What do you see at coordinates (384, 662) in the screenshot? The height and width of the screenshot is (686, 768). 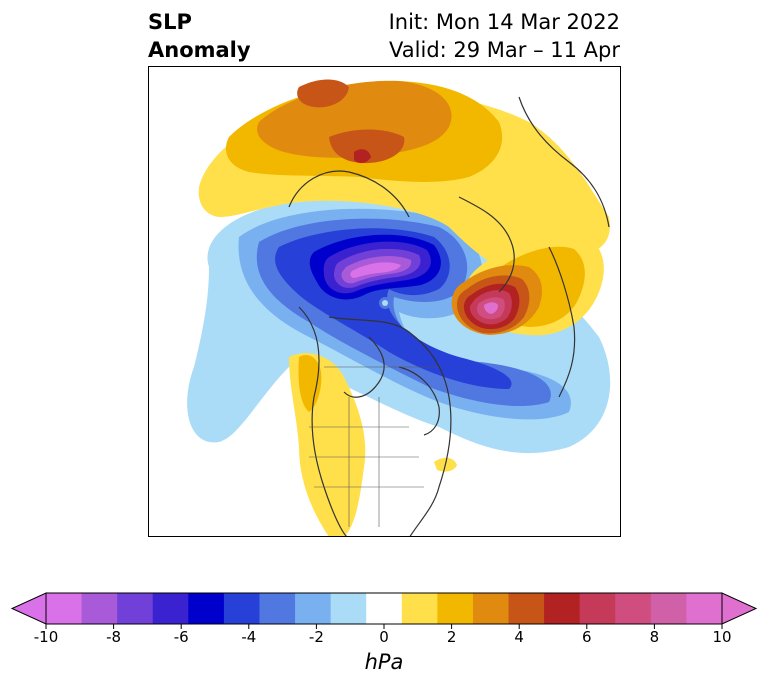 I see `colorbar-unit: hPa` at bounding box center [384, 662].